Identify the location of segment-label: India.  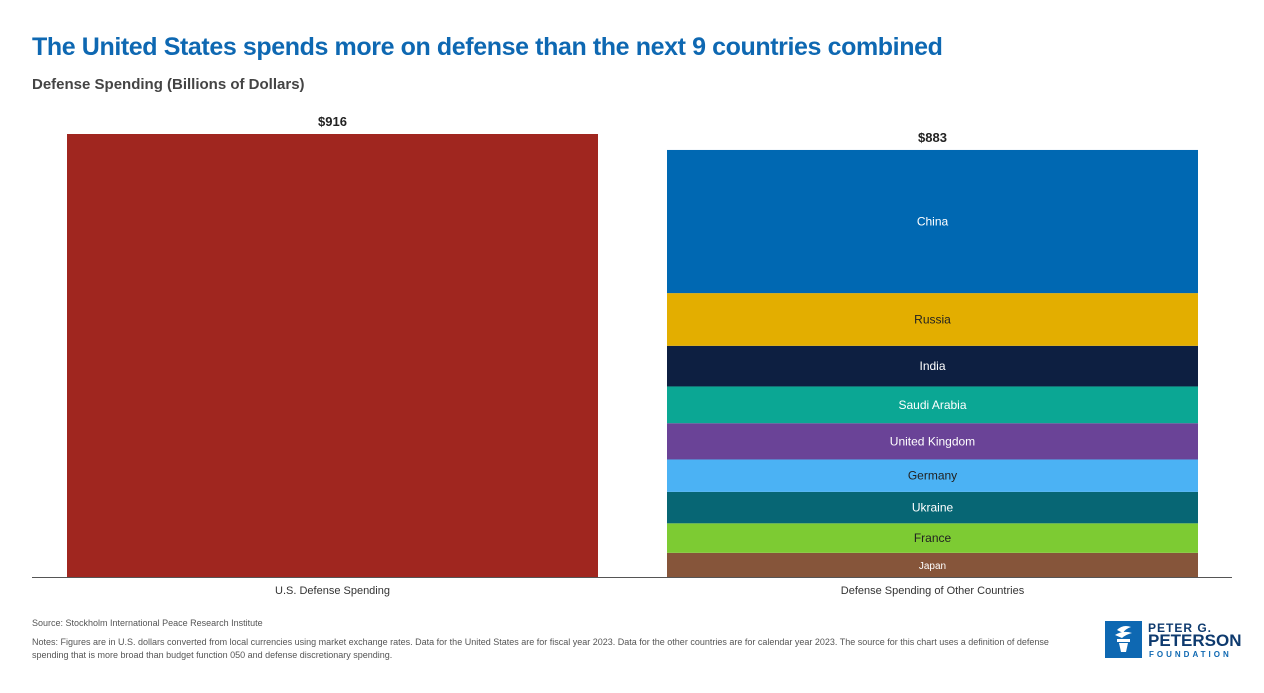
(932, 366).